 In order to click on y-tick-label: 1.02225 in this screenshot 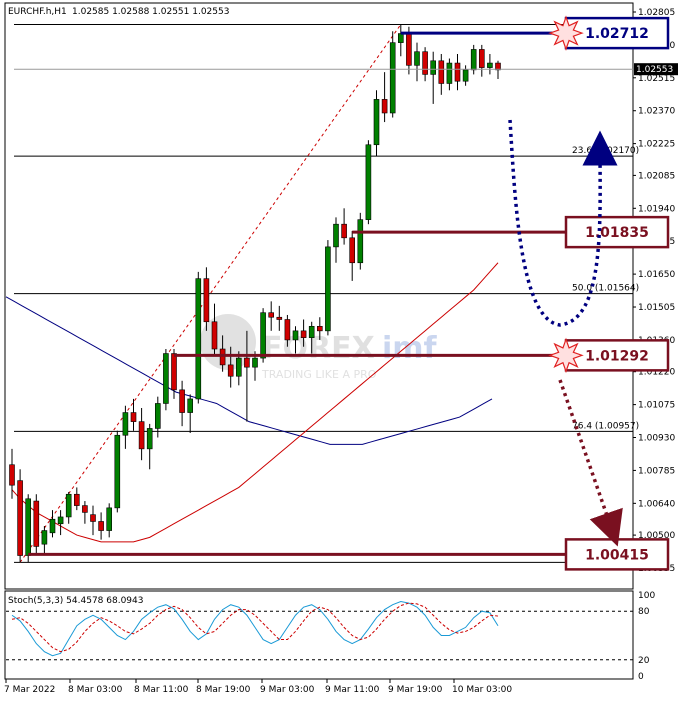, I will do `click(656, 145)`.